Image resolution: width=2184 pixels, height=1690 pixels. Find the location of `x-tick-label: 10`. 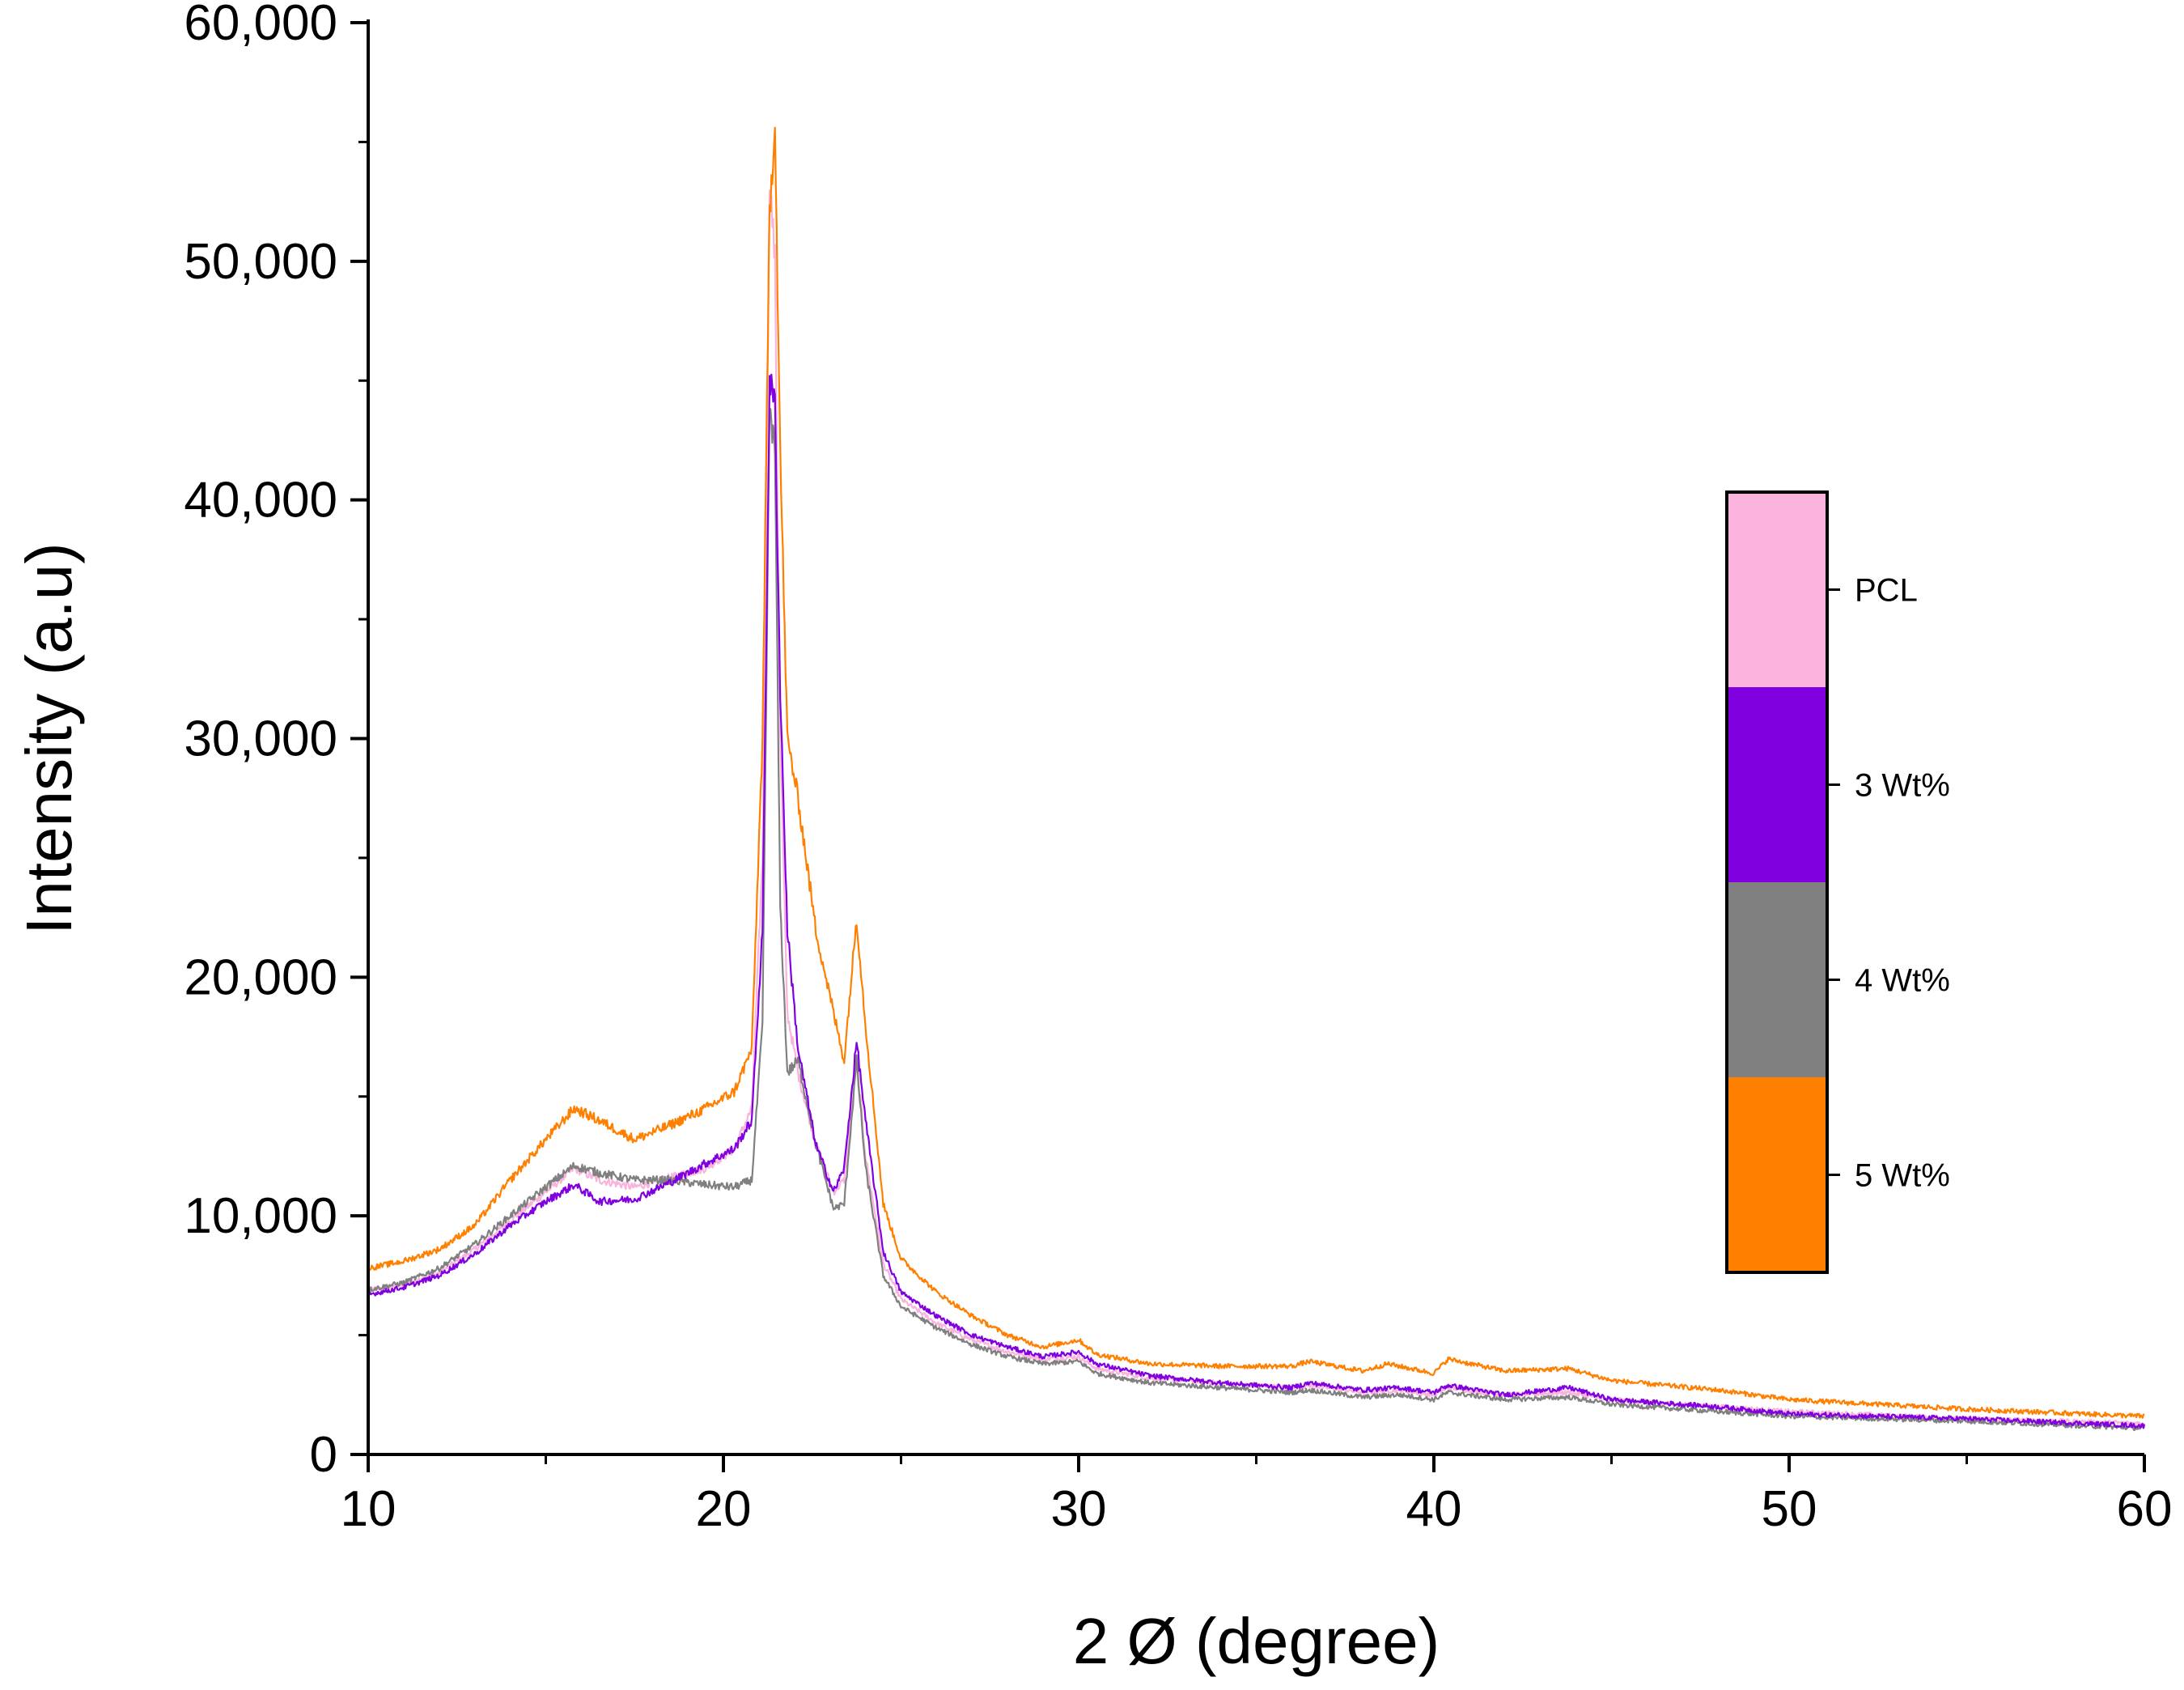

x-tick-label: 10 is located at coordinates (369, 1509).